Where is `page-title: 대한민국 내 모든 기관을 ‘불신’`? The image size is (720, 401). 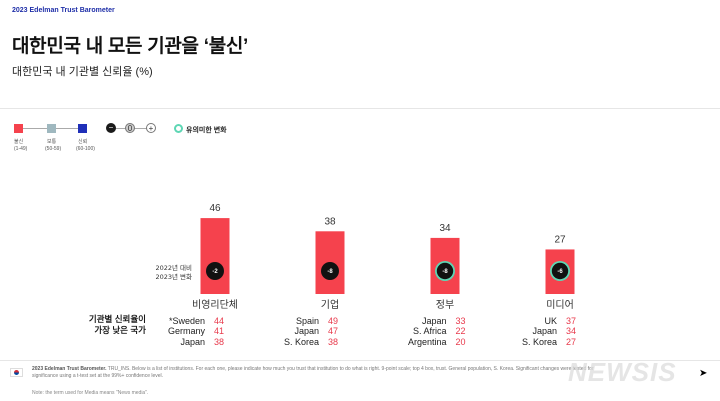
page-title: 대한민국 내 모든 기관을 ‘불신’ is located at coordinates (130, 46).